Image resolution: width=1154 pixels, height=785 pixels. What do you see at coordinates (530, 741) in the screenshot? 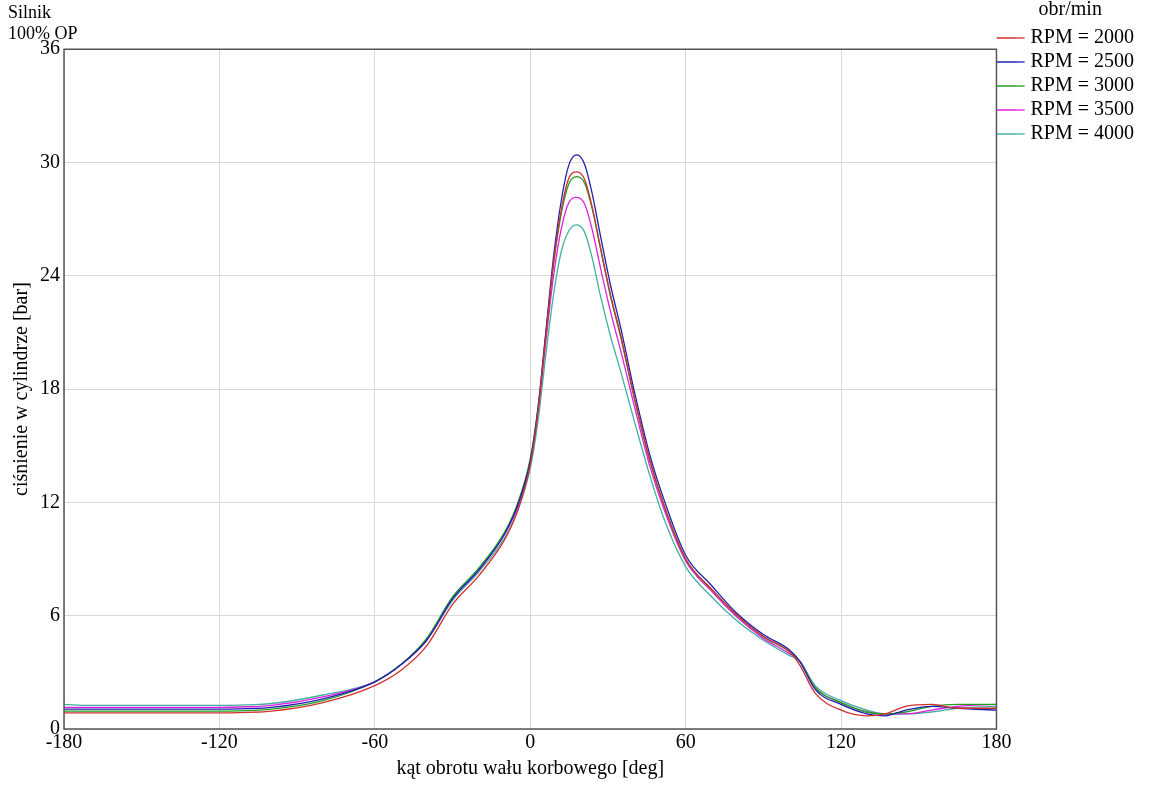
I see `x-tick-label: 0` at bounding box center [530, 741].